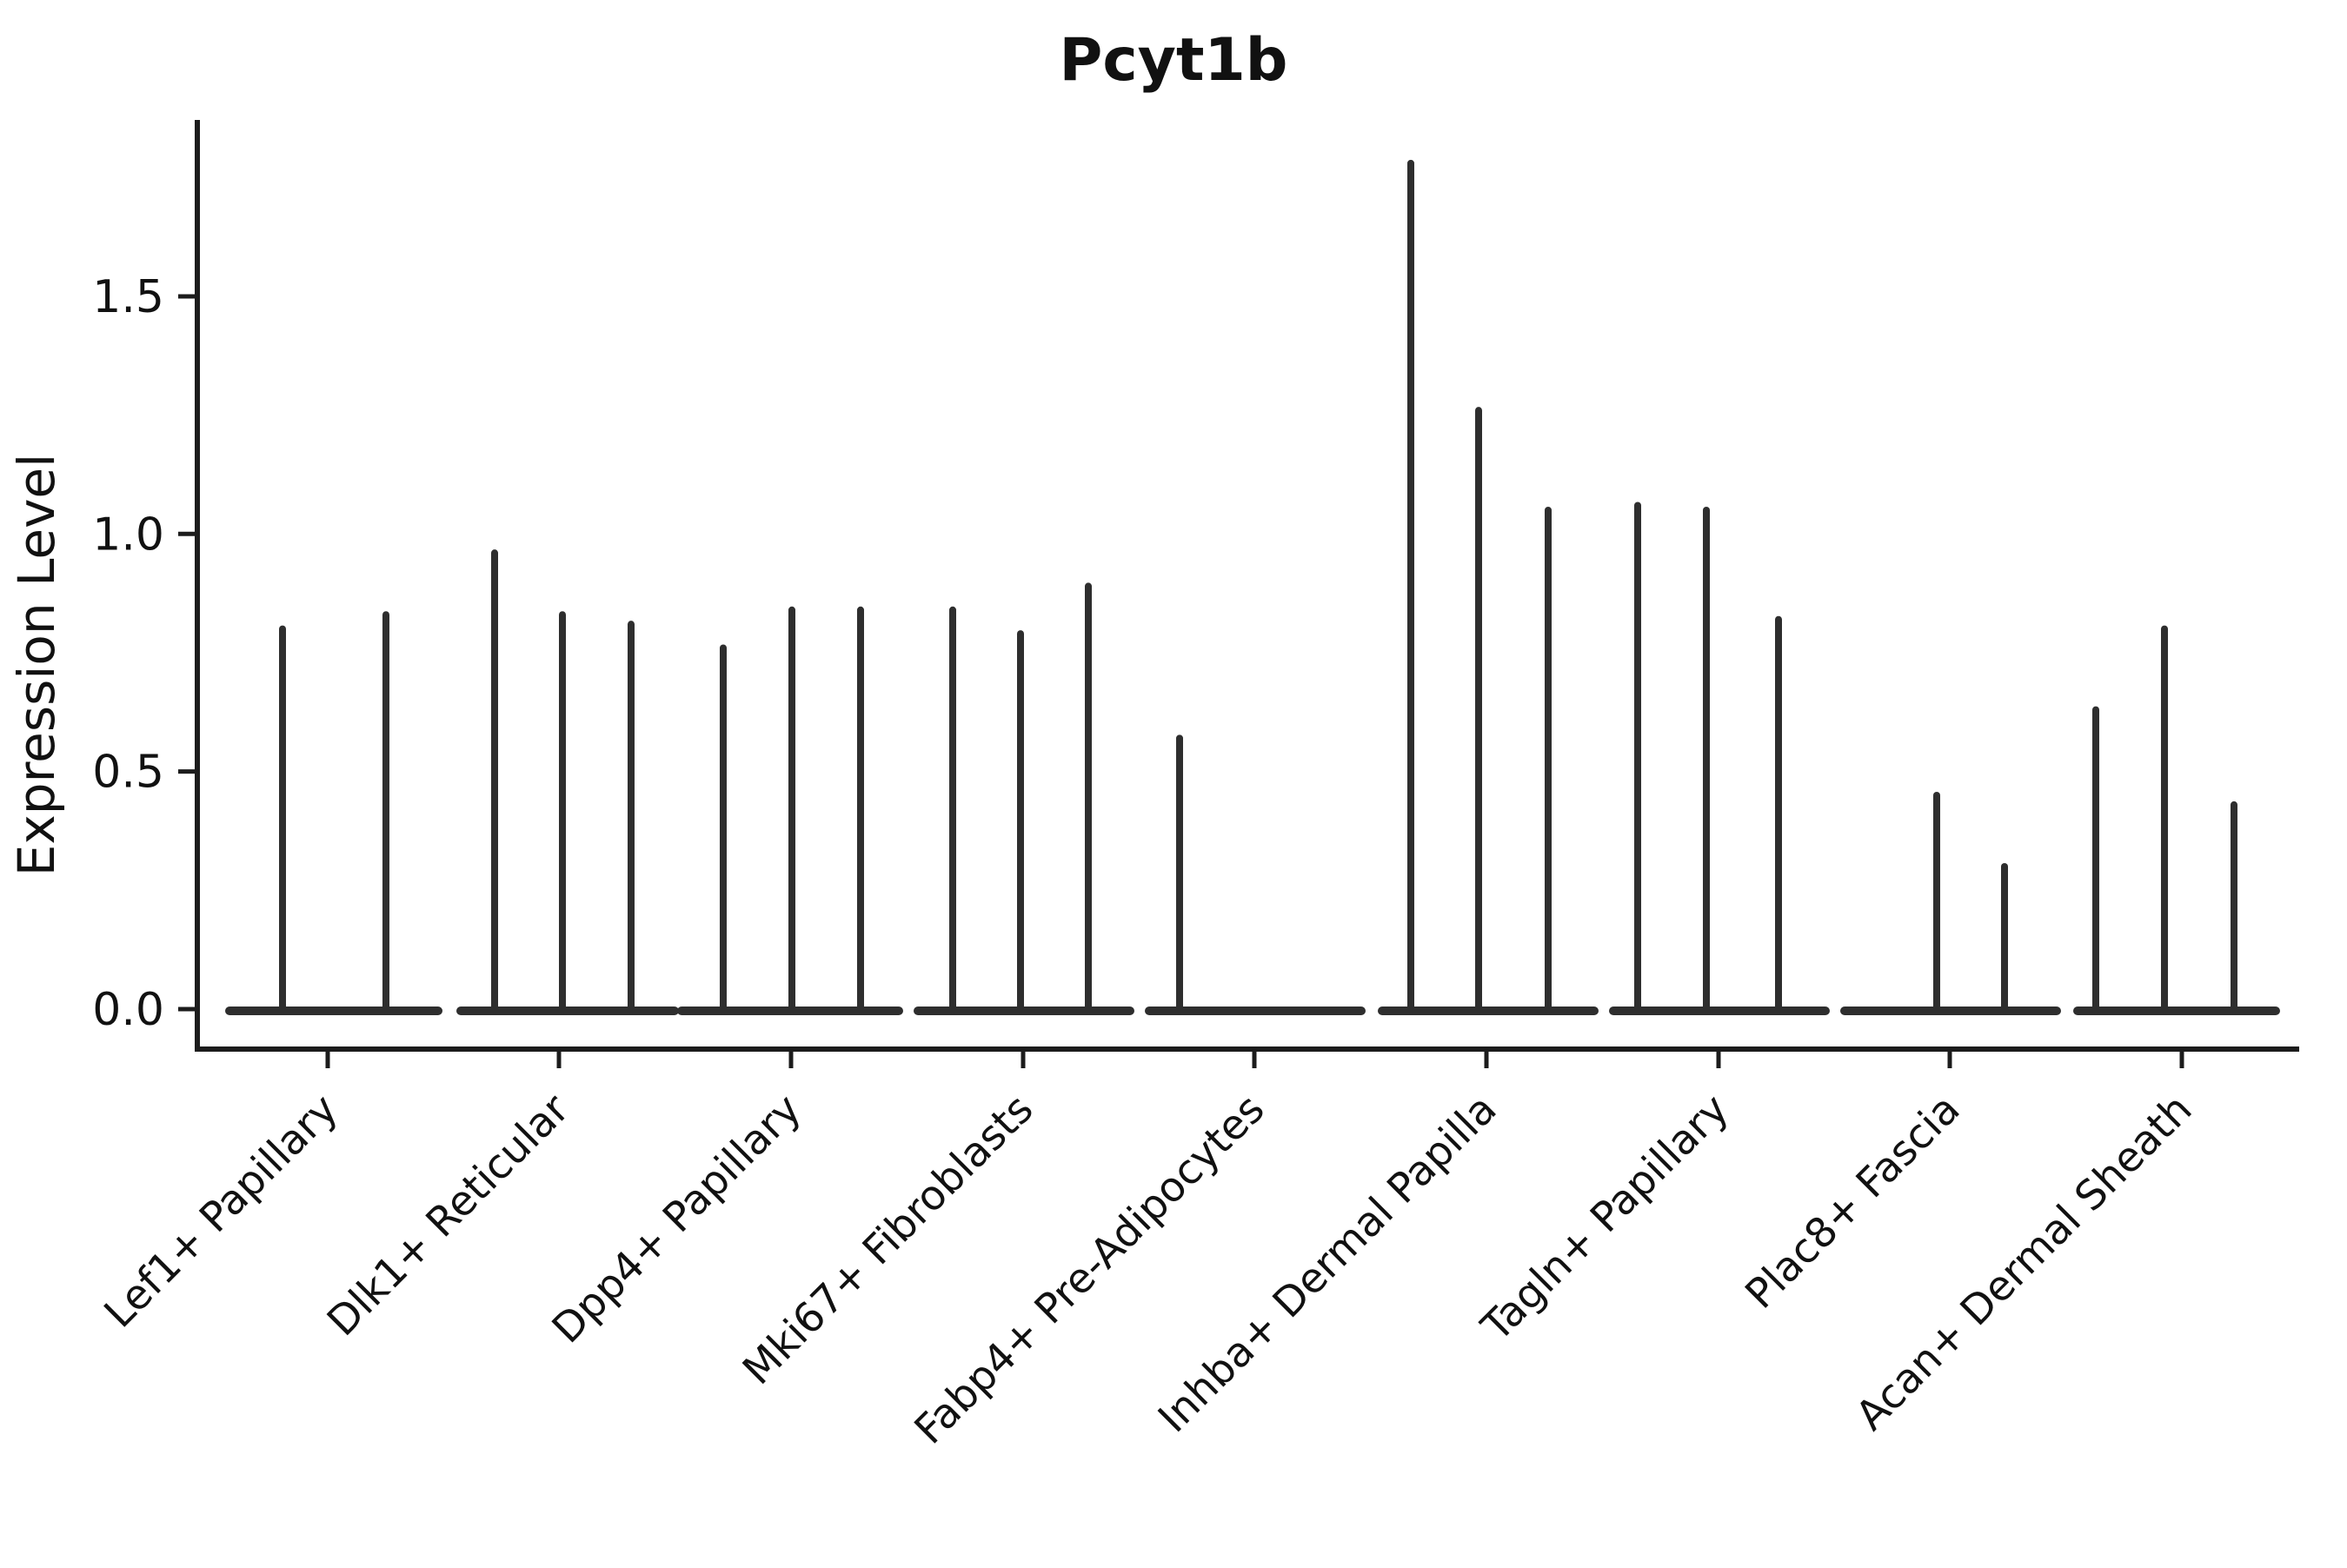 The width and height of the screenshot is (2347, 1568). I want to click on chart-title: Pcyt1b, so click(1174, 60).